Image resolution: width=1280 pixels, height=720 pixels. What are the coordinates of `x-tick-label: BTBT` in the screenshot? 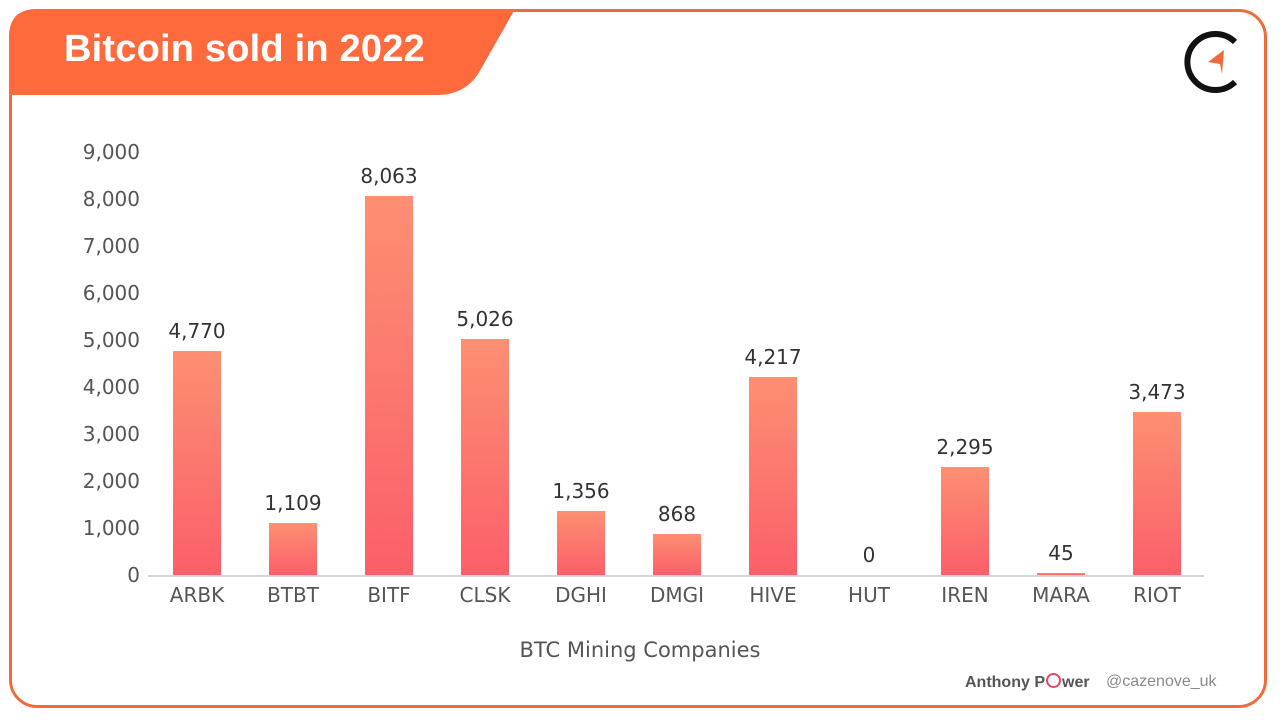 It's located at (293, 595).